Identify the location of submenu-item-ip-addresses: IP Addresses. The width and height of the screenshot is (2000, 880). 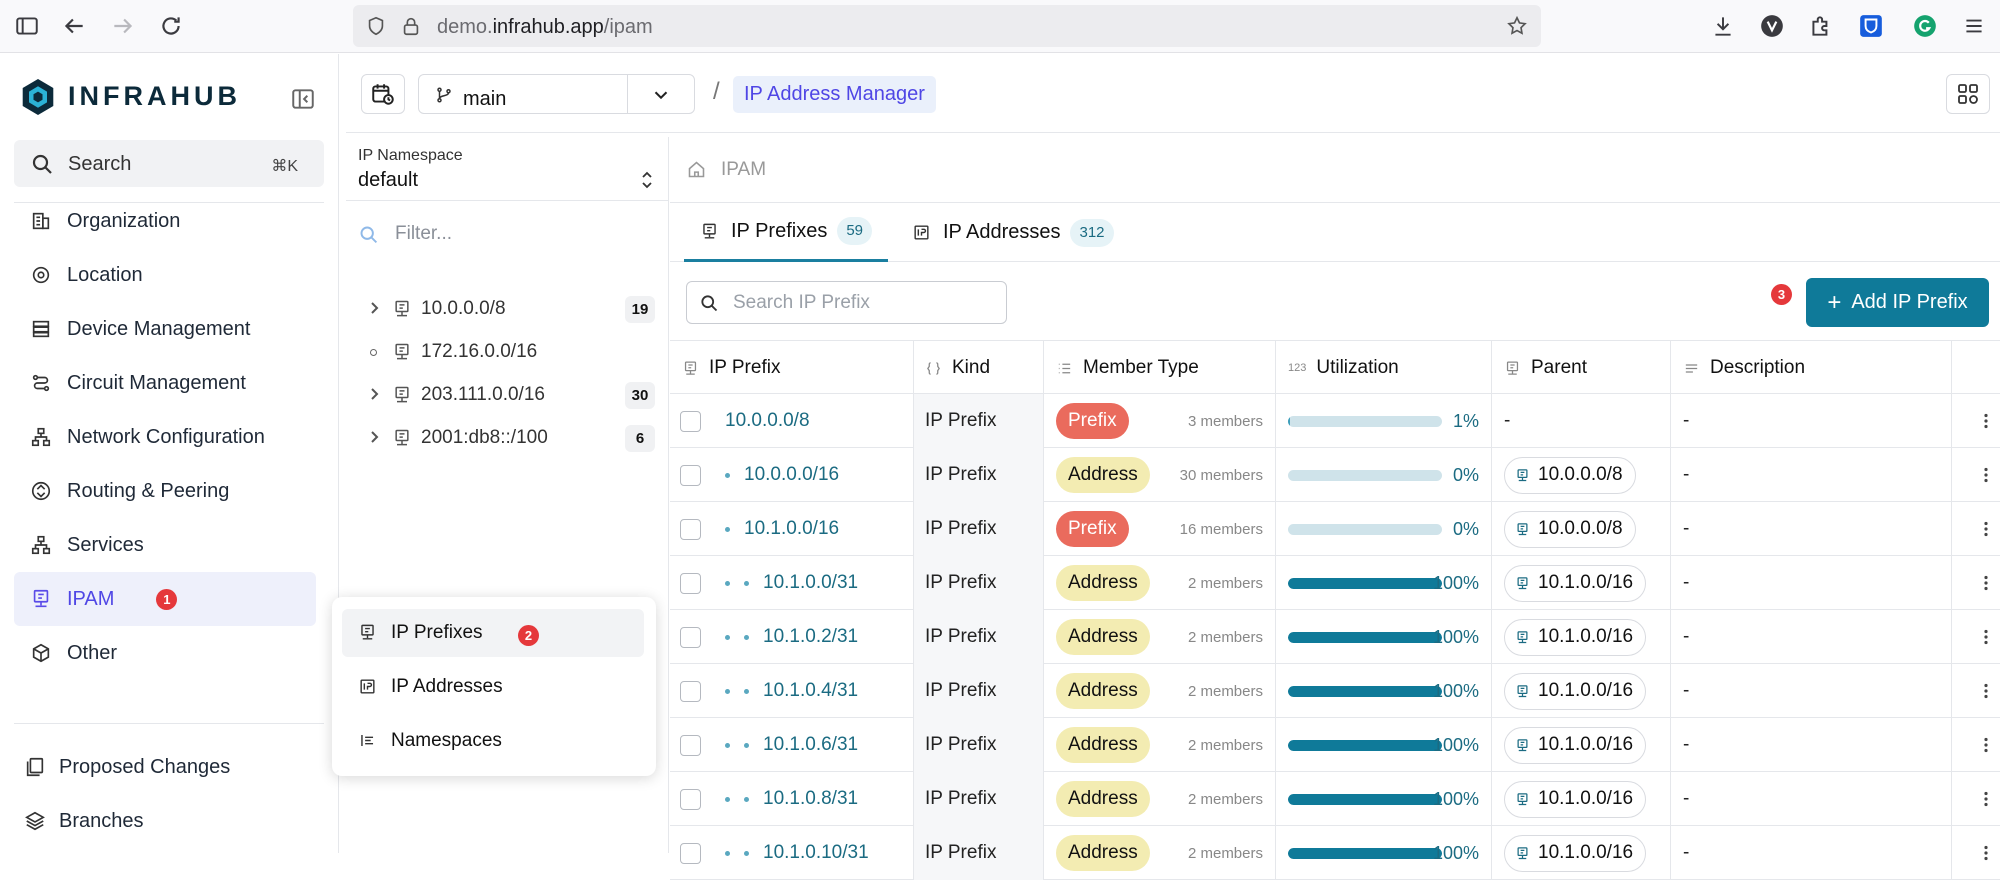
(493, 687).